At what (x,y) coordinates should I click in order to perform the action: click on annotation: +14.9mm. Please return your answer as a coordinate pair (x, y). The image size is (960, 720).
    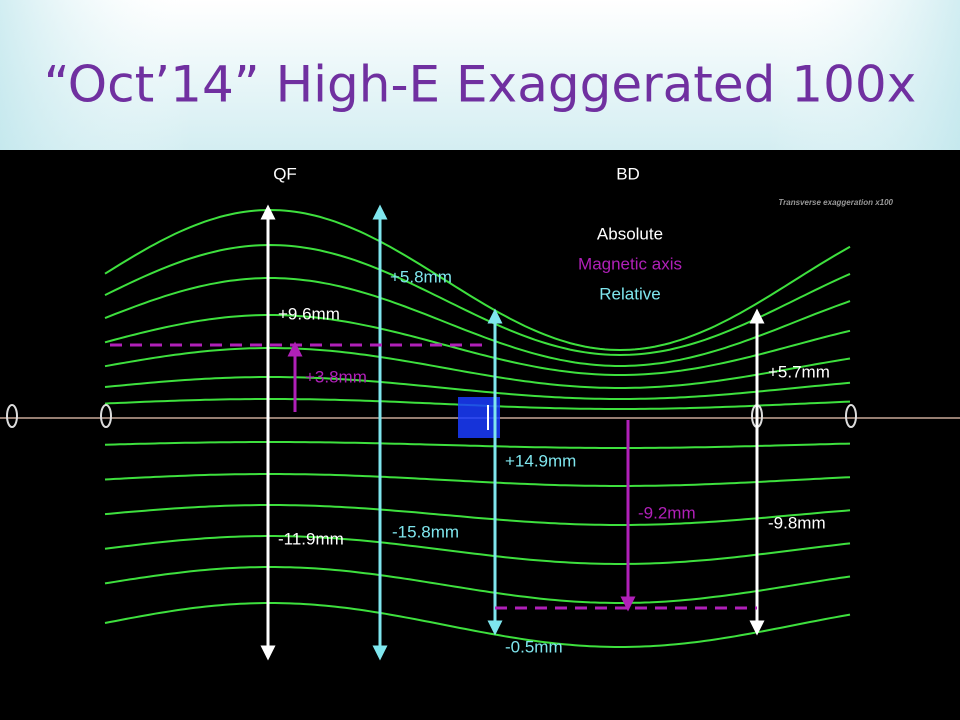
    Looking at the image, I should click on (540, 460).